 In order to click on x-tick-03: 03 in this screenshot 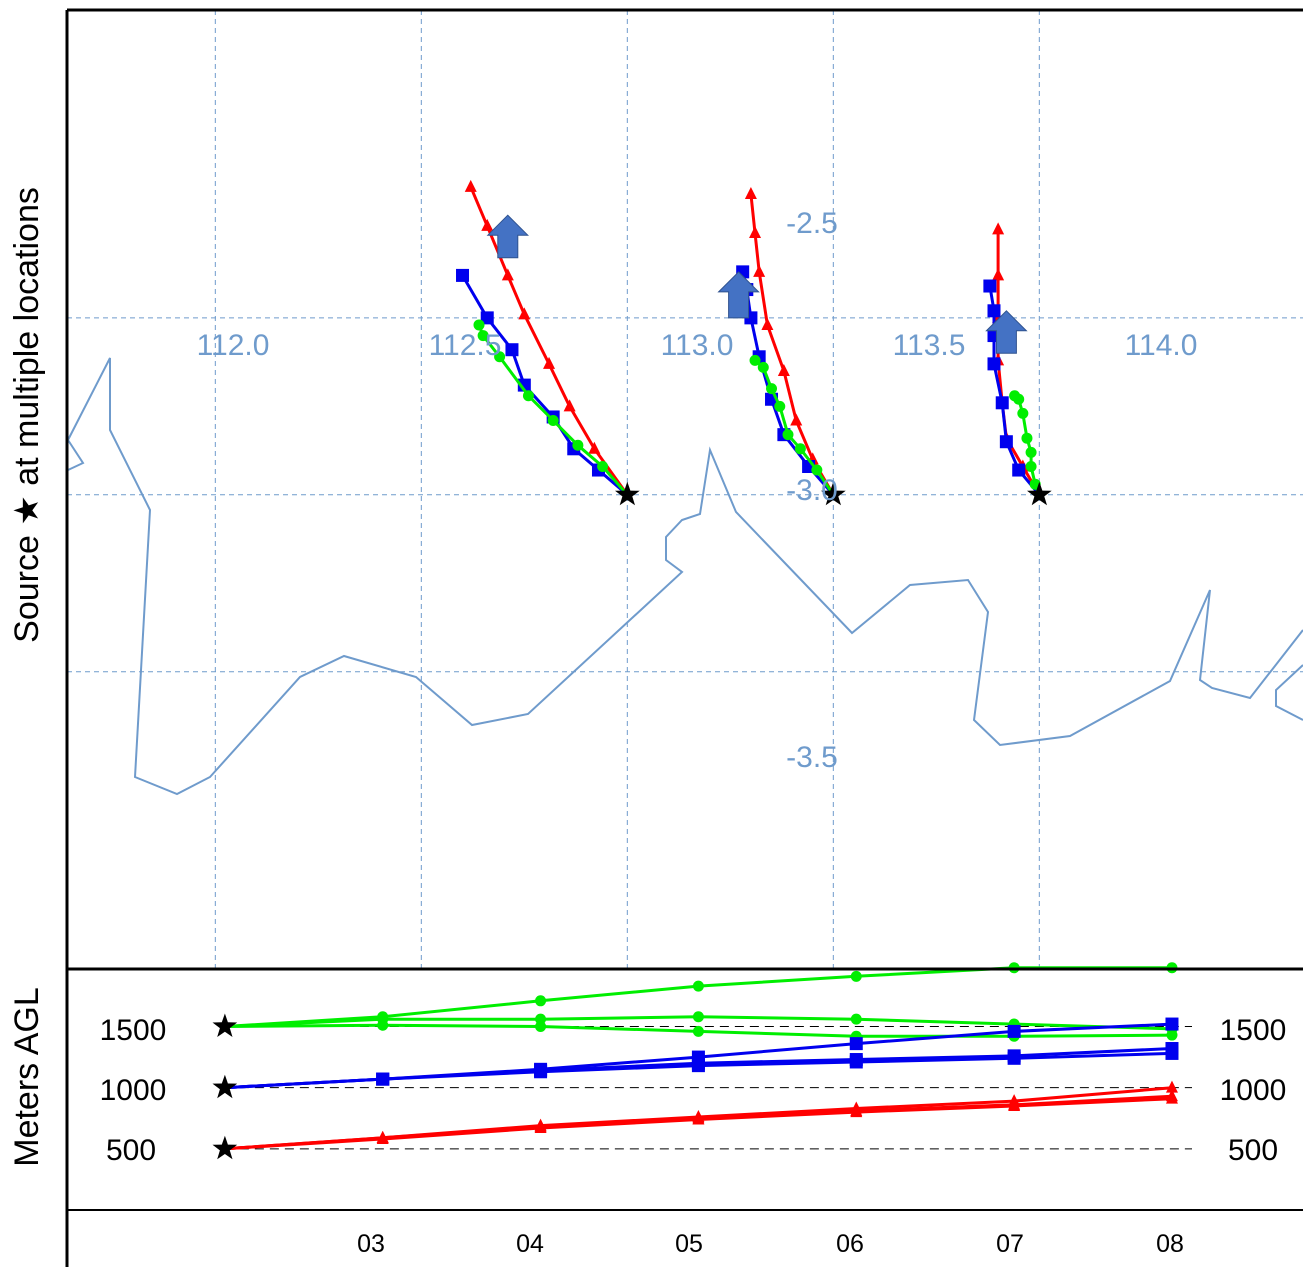, I will do `click(371, 1244)`.